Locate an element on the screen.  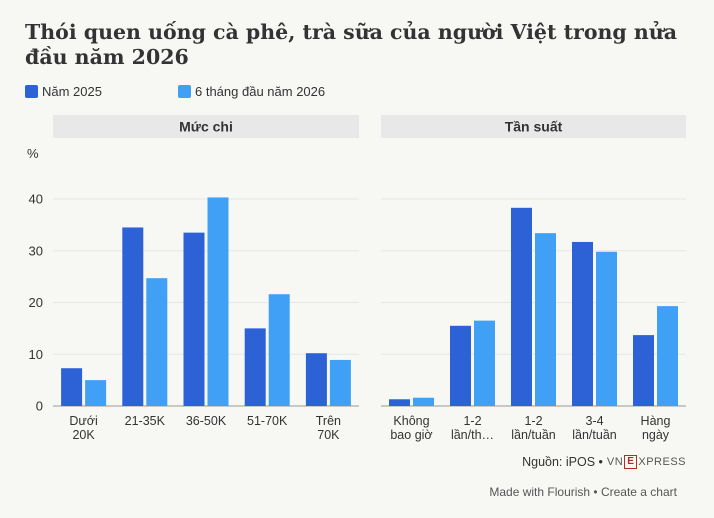
x-tick-0-3-0: 51-70K is located at coordinates (267, 421).